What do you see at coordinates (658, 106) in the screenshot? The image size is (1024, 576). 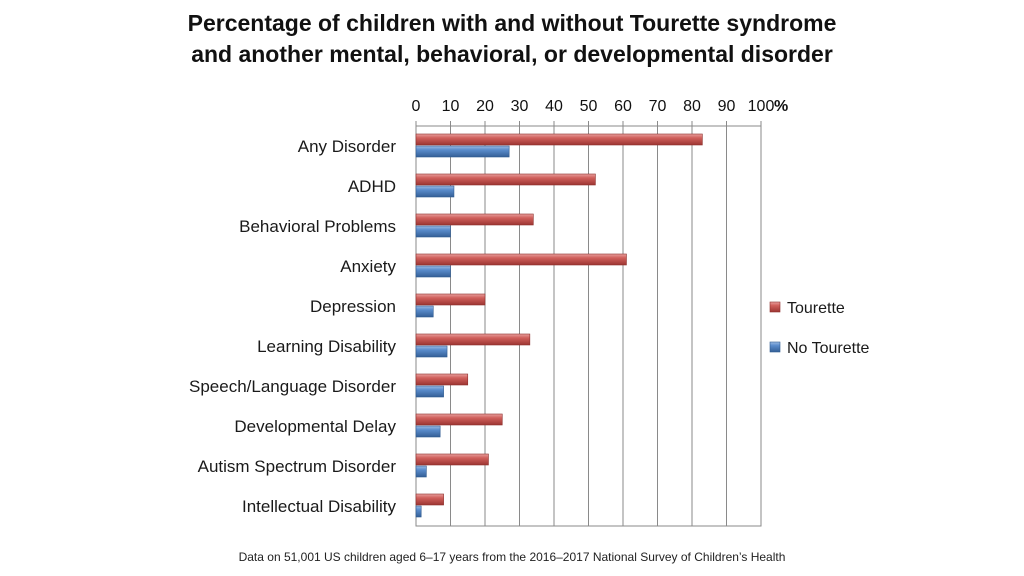 I see `x-tick-label: 70` at bounding box center [658, 106].